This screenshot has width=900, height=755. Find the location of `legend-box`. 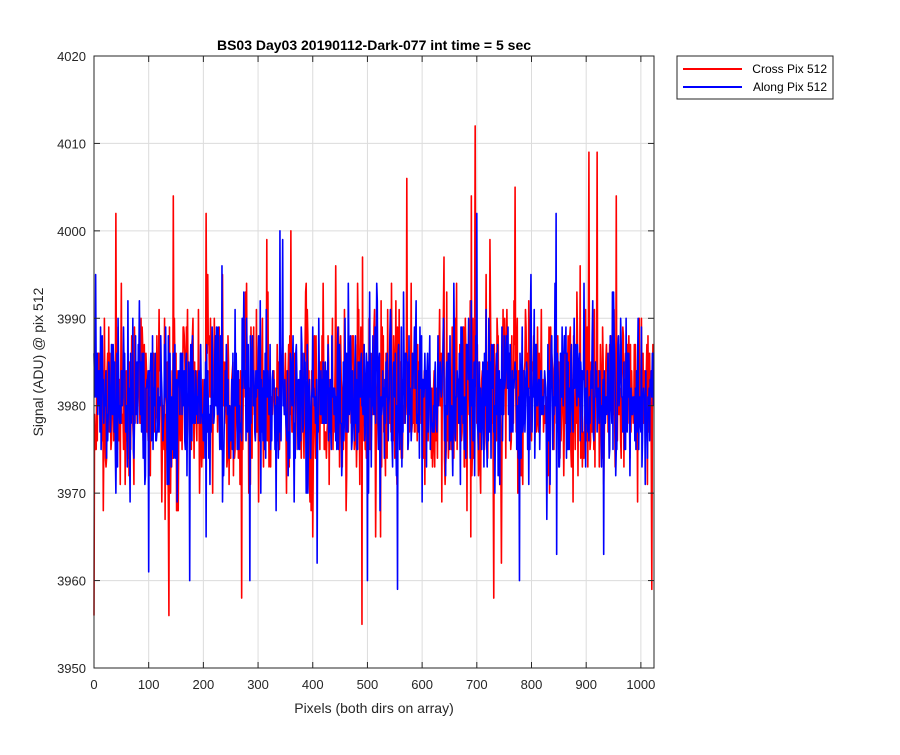

legend-box is located at coordinates (755, 77).